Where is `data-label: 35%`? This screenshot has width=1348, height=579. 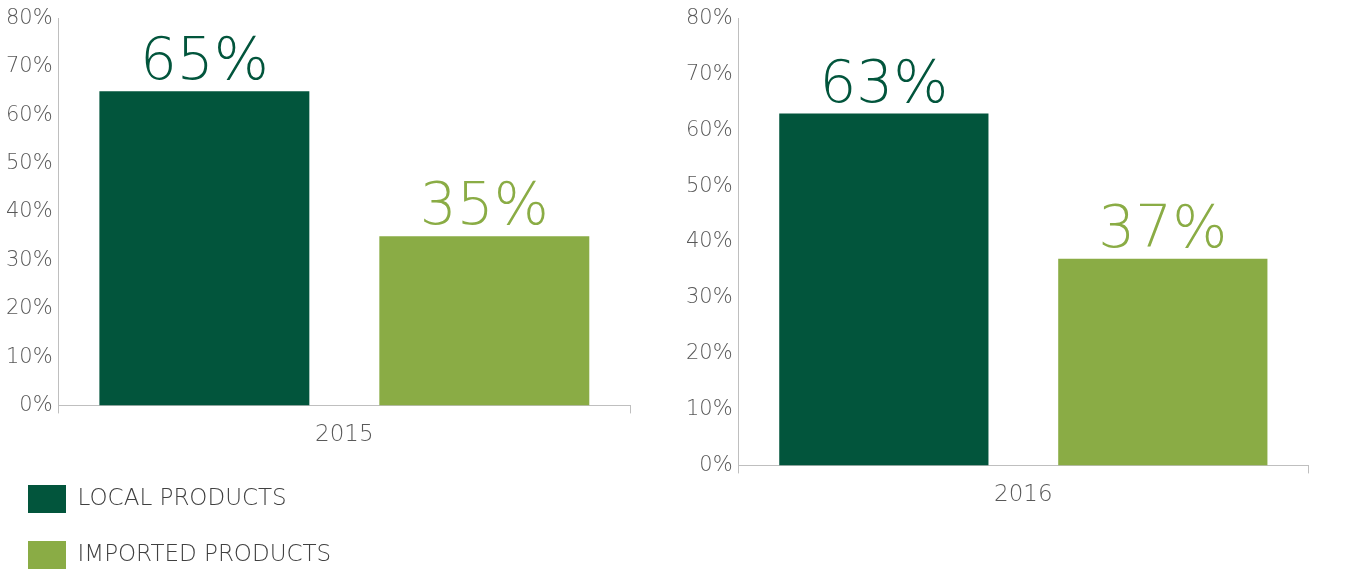 data-label: 35% is located at coordinates (484, 204).